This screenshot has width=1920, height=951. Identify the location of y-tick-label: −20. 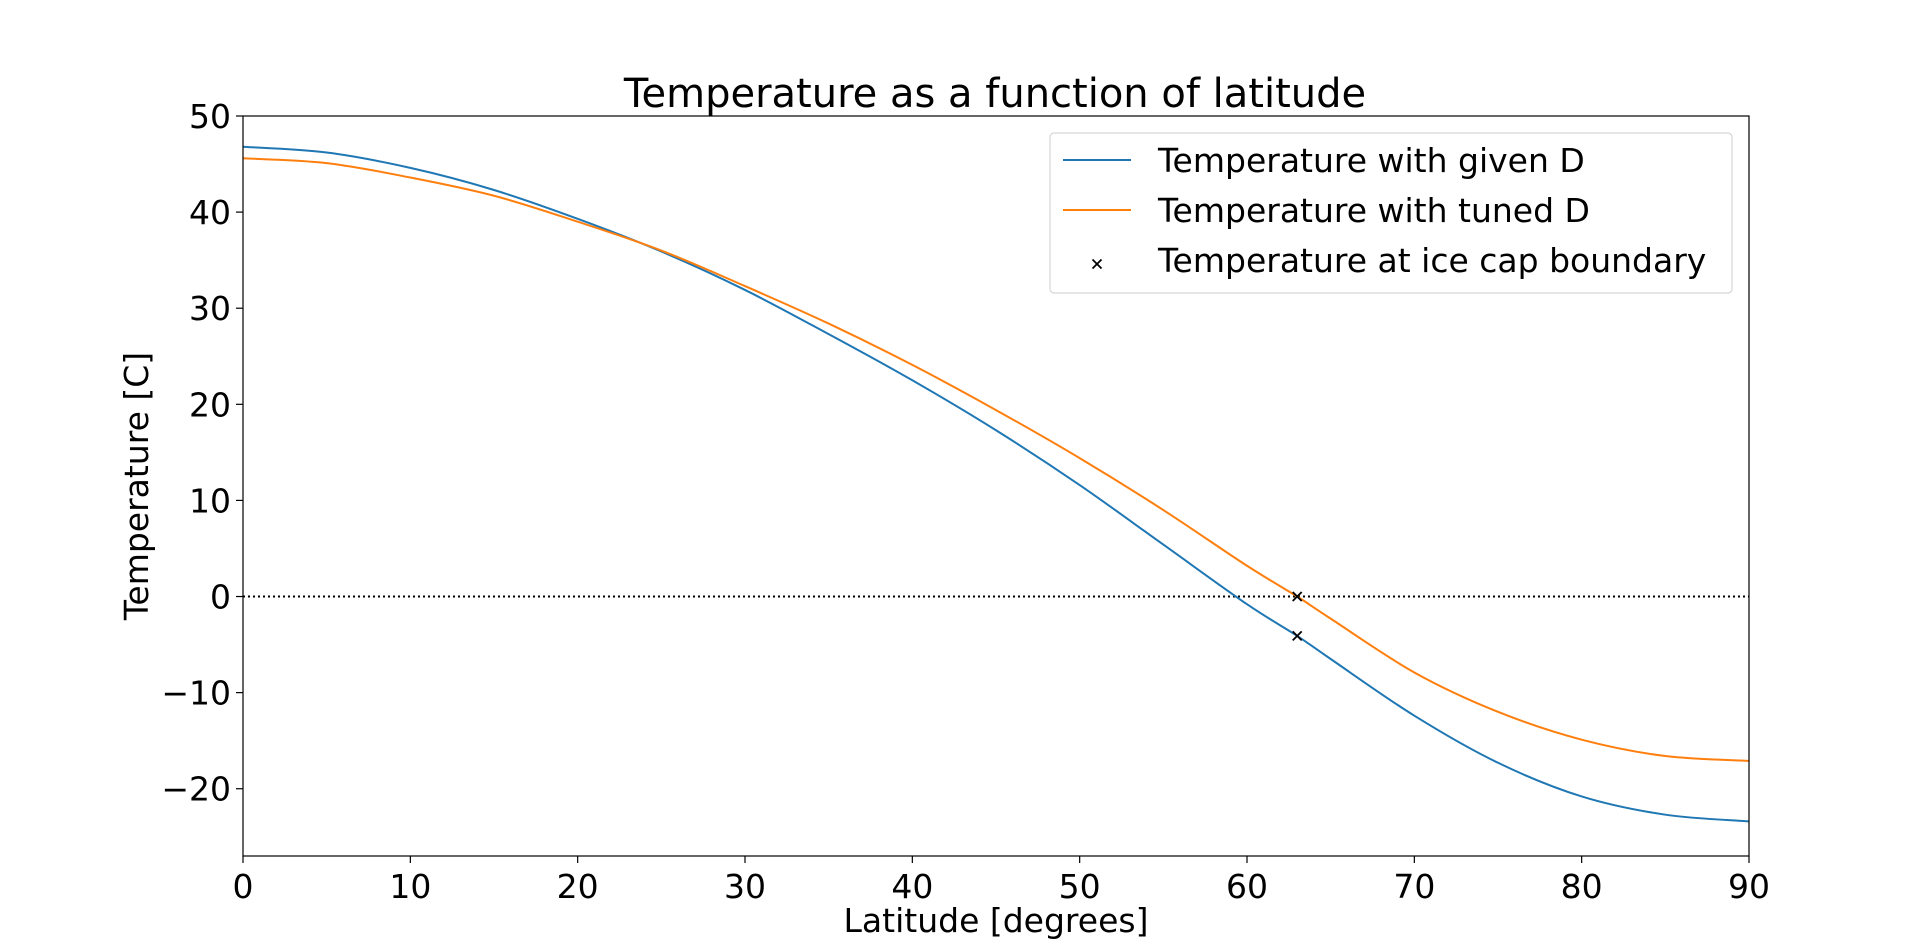
(196, 789).